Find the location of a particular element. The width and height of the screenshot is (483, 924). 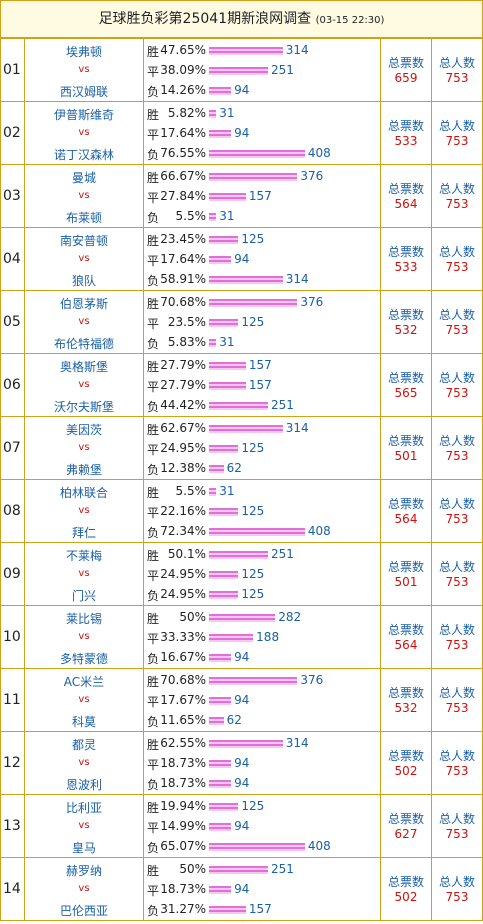

home-team: AC米兰 is located at coordinates (84, 682).